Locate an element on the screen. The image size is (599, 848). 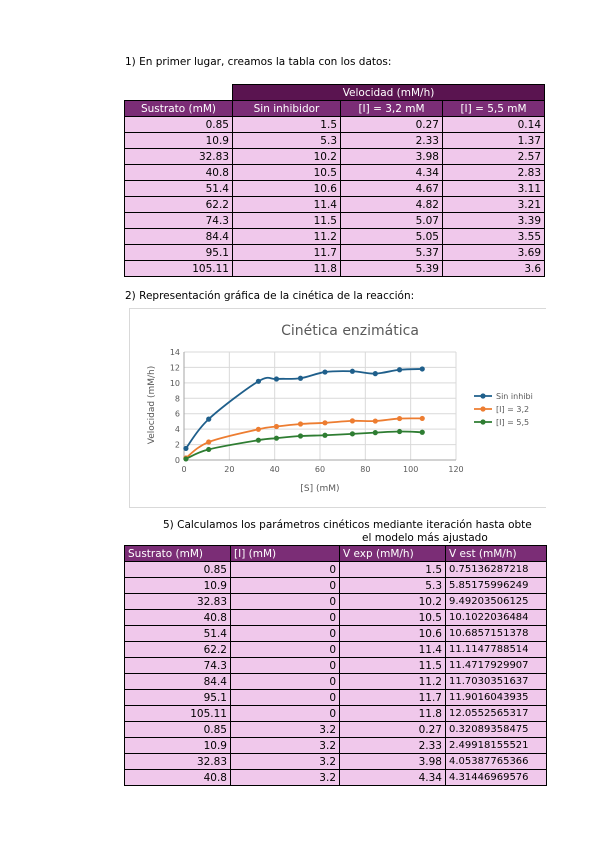
table-cell: 4.31446969576 is located at coordinates (496, 777).